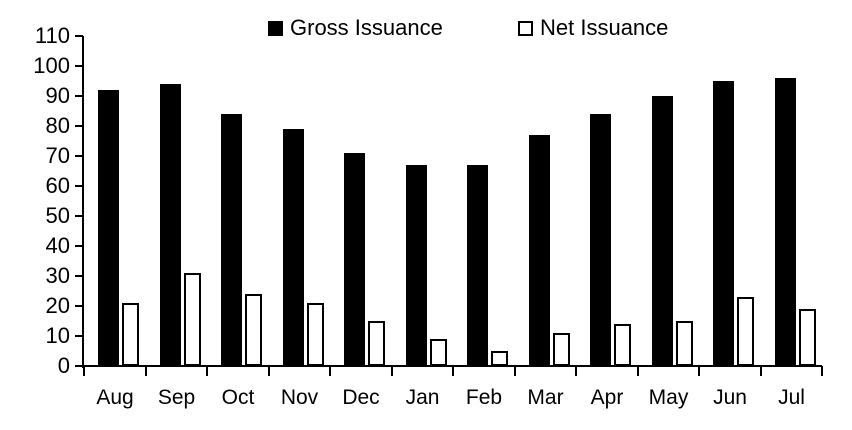  Describe the element at coordinates (192, 319) in the screenshot. I see `bar-net-sep` at that location.